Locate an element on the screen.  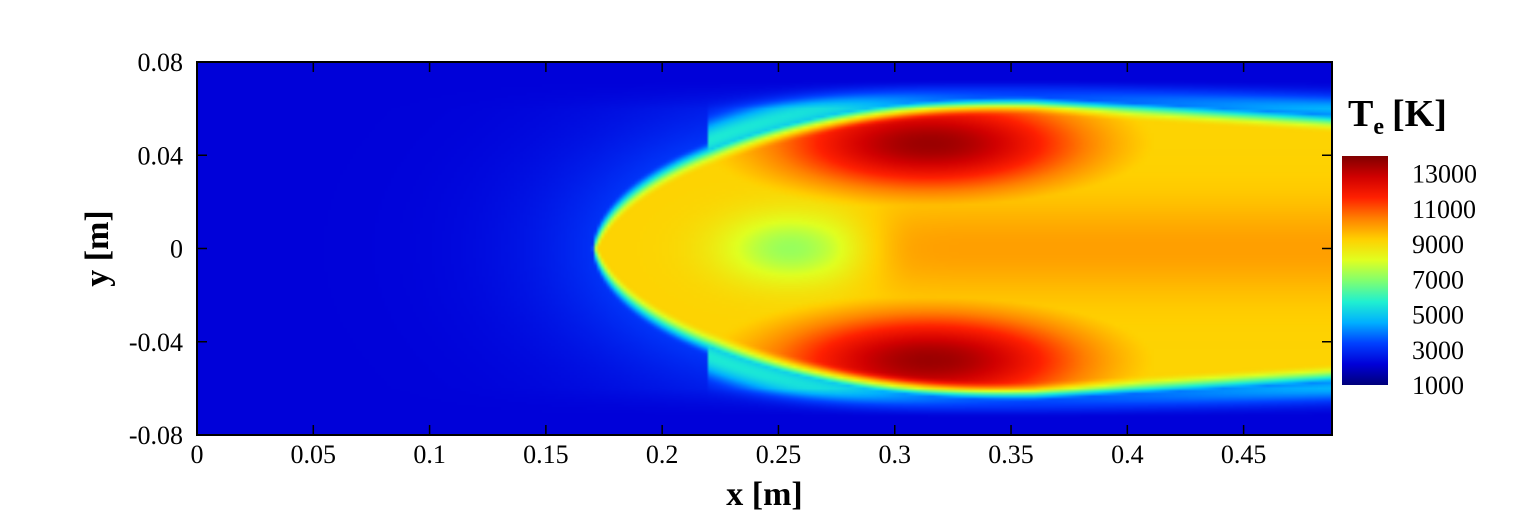
x-axis-title: x [m] is located at coordinates (764, 494).